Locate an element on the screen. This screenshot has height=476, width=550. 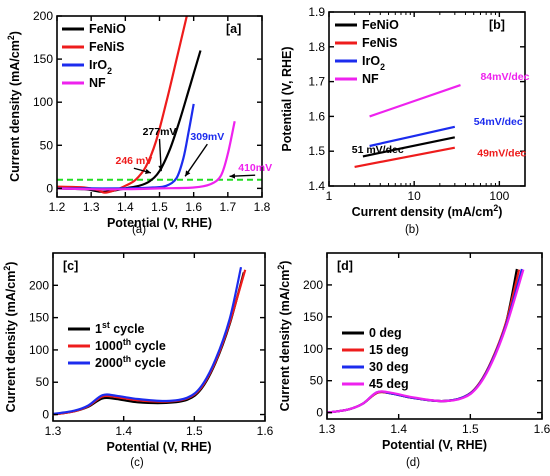
x-tick-label: 10 is located at coordinates (414, 196).